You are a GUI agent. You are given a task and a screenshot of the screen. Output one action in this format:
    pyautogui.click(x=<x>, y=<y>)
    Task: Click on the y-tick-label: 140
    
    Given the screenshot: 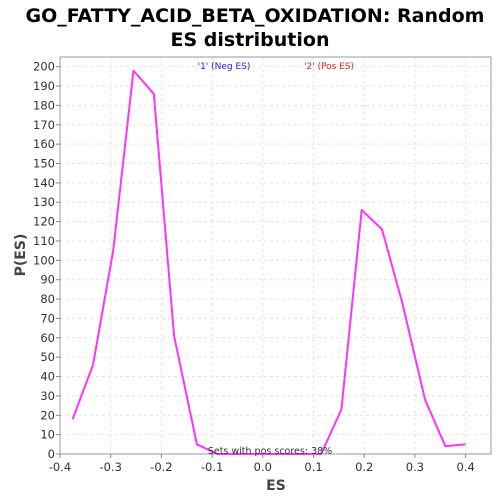 What is the action you would take?
    pyautogui.click(x=44, y=183)
    